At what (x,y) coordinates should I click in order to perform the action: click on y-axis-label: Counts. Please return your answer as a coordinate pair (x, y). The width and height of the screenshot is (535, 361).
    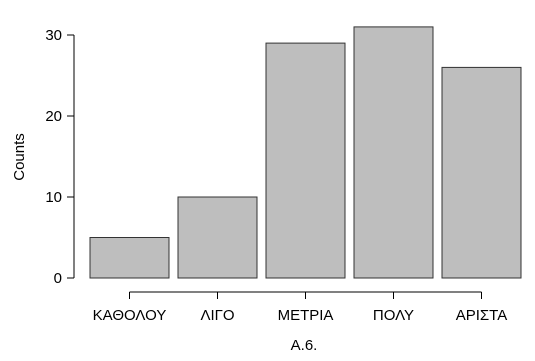
    Looking at the image, I should click on (19, 157).